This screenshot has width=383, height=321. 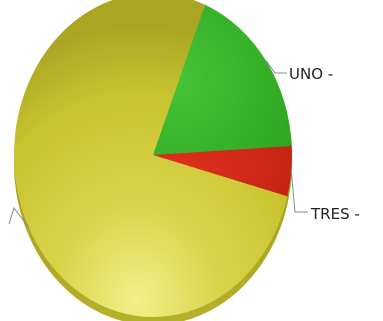 What do you see at coordinates (335, 214) in the screenshot?
I see `pie-slice-label: TRES -` at bounding box center [335, 214].